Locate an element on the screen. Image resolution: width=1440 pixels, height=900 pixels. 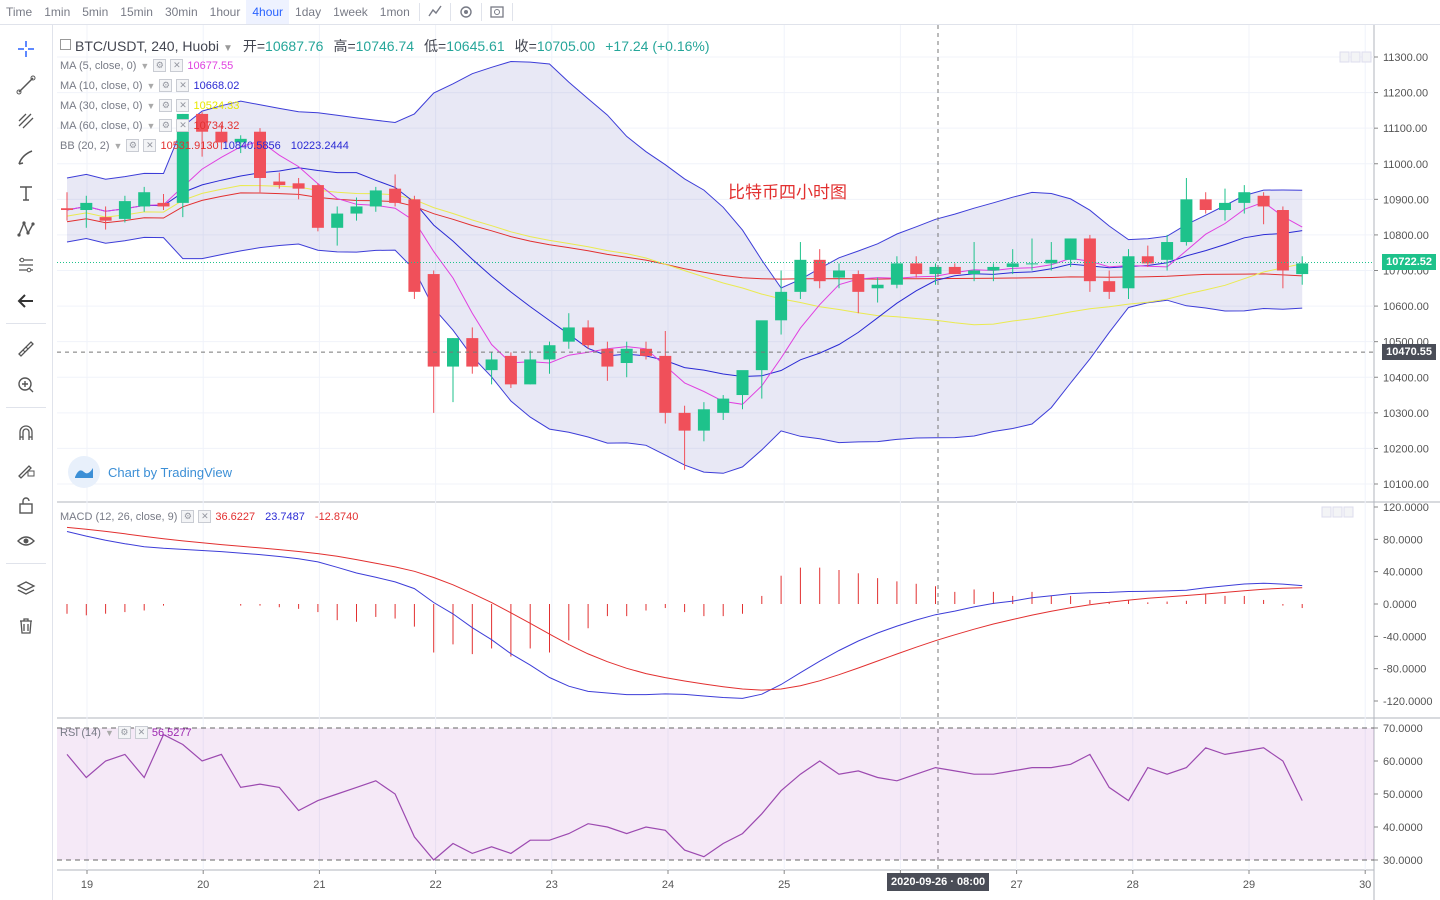
magnet-icon is located at coordinates (26, 433).